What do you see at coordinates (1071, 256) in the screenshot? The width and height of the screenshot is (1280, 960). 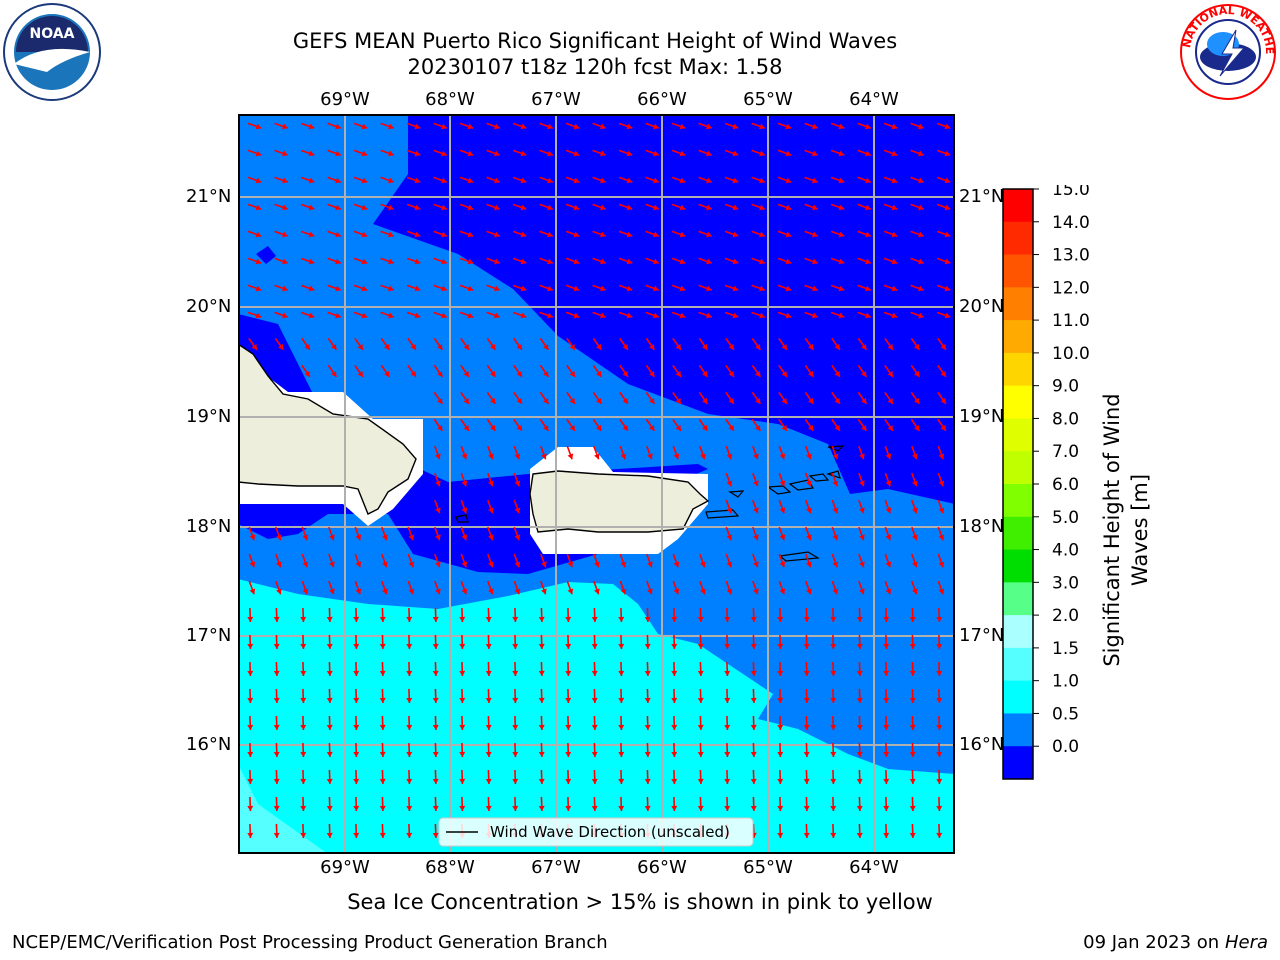 I see `colorbar-tick-label: 13.0` at bounding box center [1071, 256].